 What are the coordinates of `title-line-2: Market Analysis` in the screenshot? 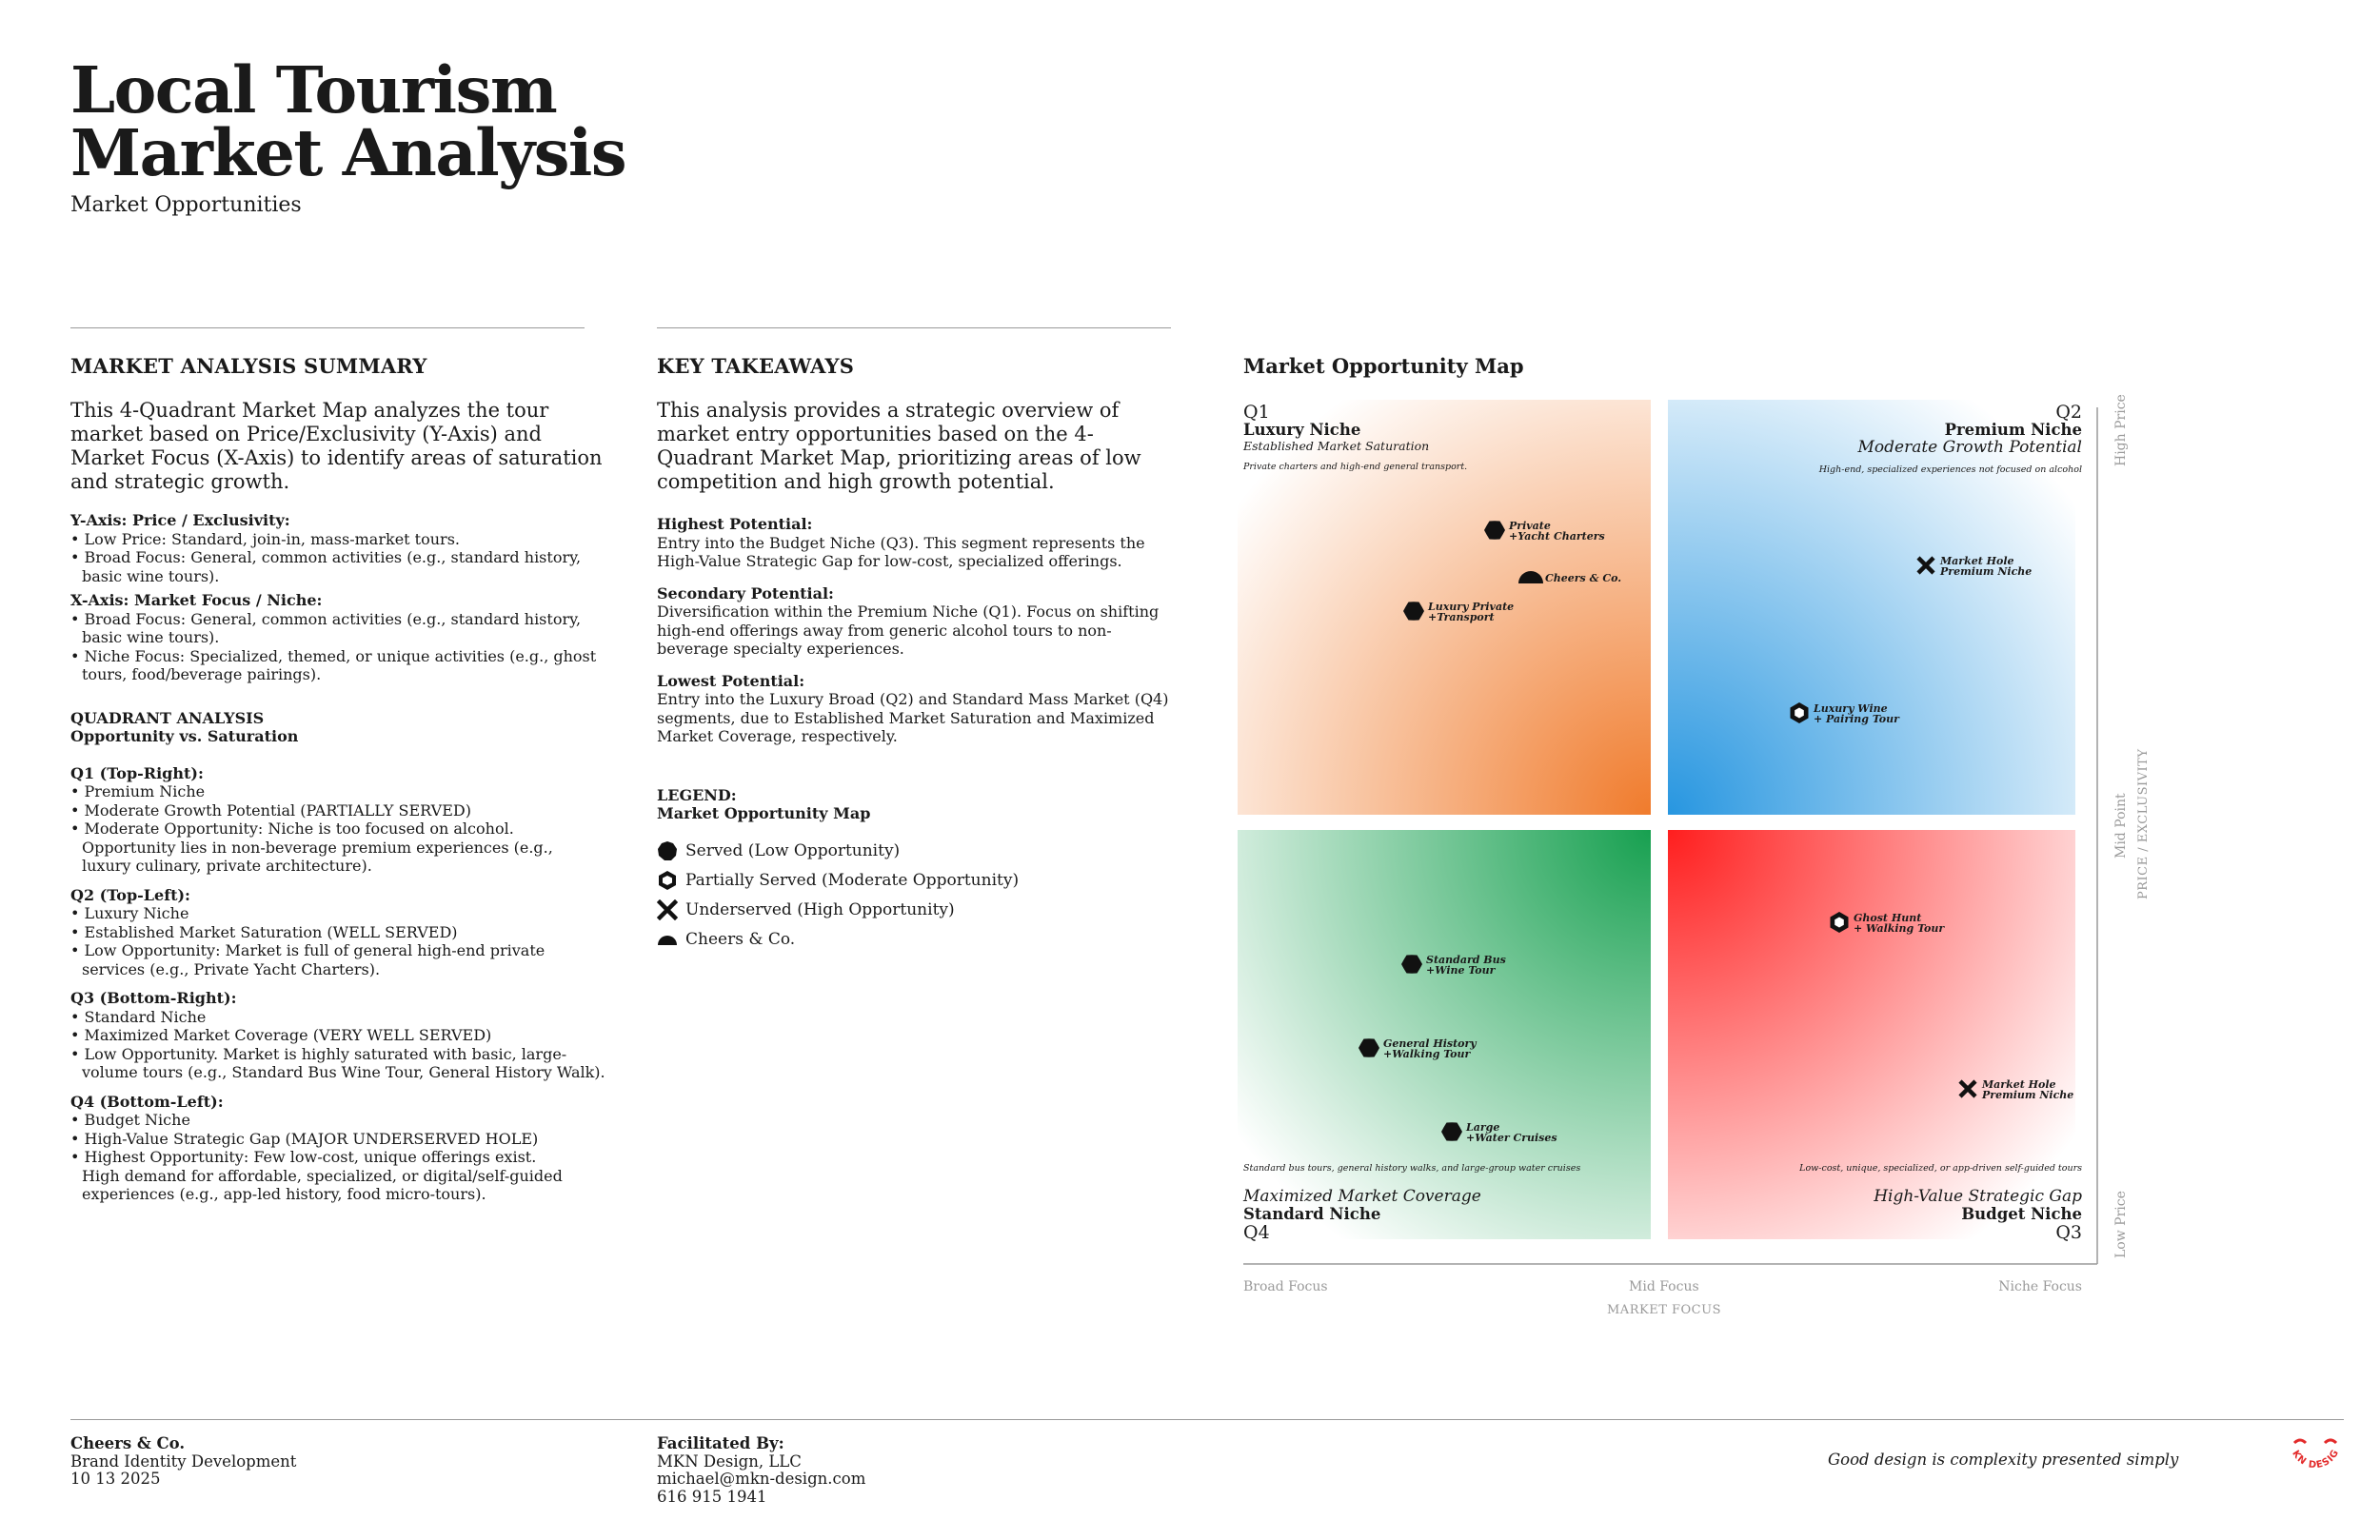 It's located at (348, 152).